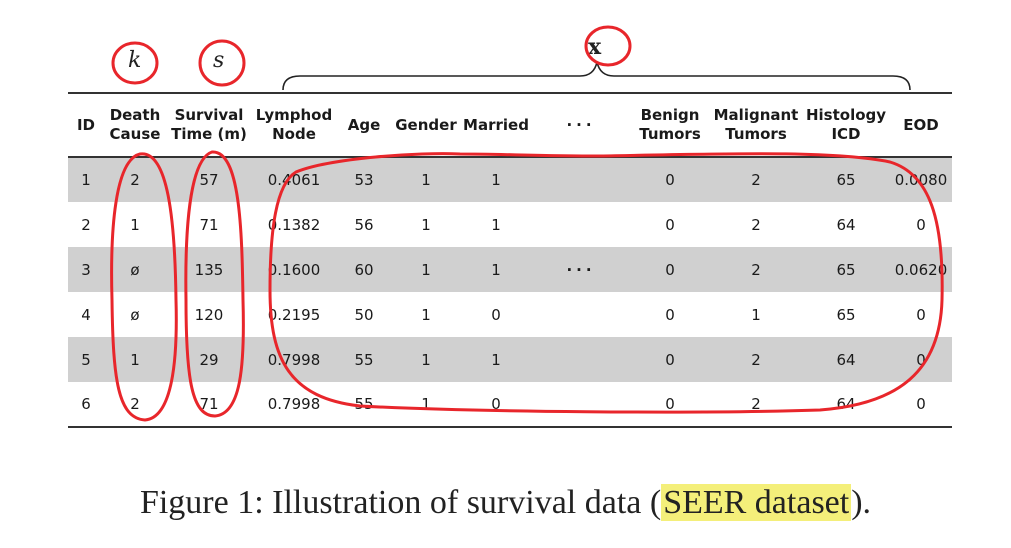  I want to click on table-cell: 0.0080, so click(921, 180).